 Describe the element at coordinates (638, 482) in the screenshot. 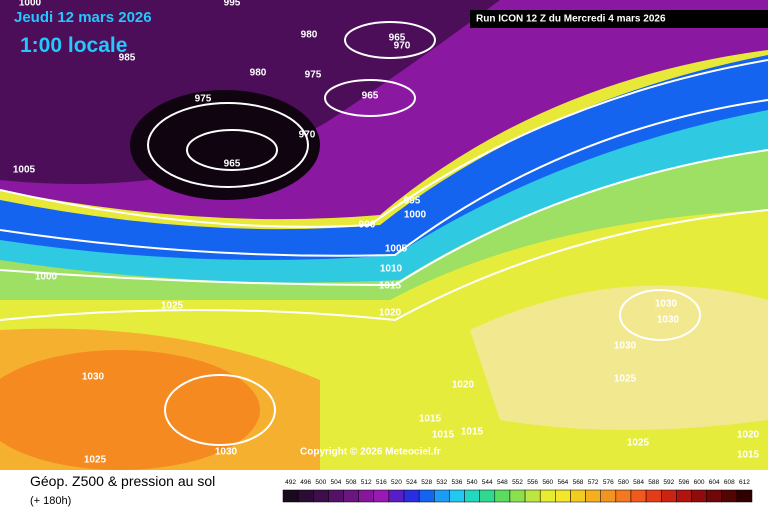

I see `legend-tick-label: 584` at that location.